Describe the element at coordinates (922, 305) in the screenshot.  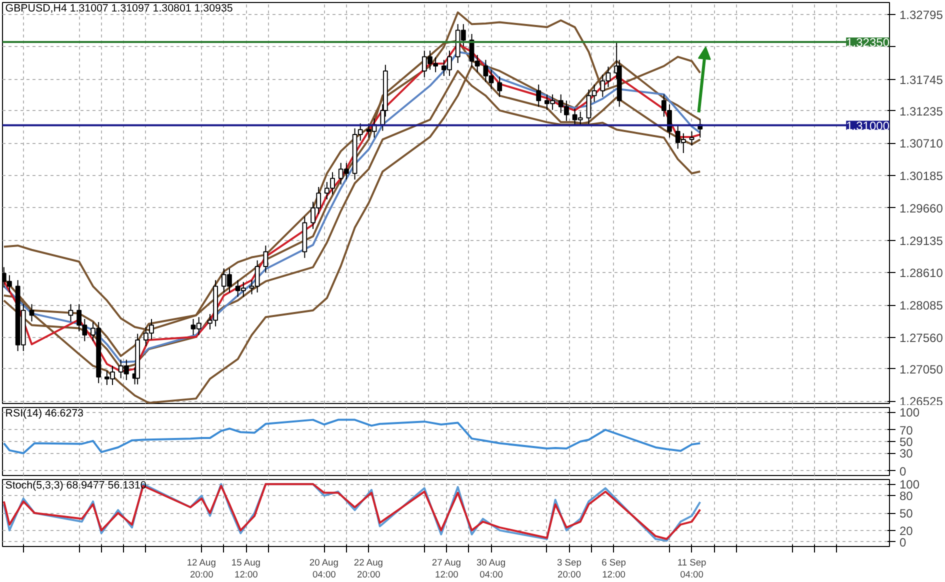
I see `y-tick-label: 1.28085` at that location.